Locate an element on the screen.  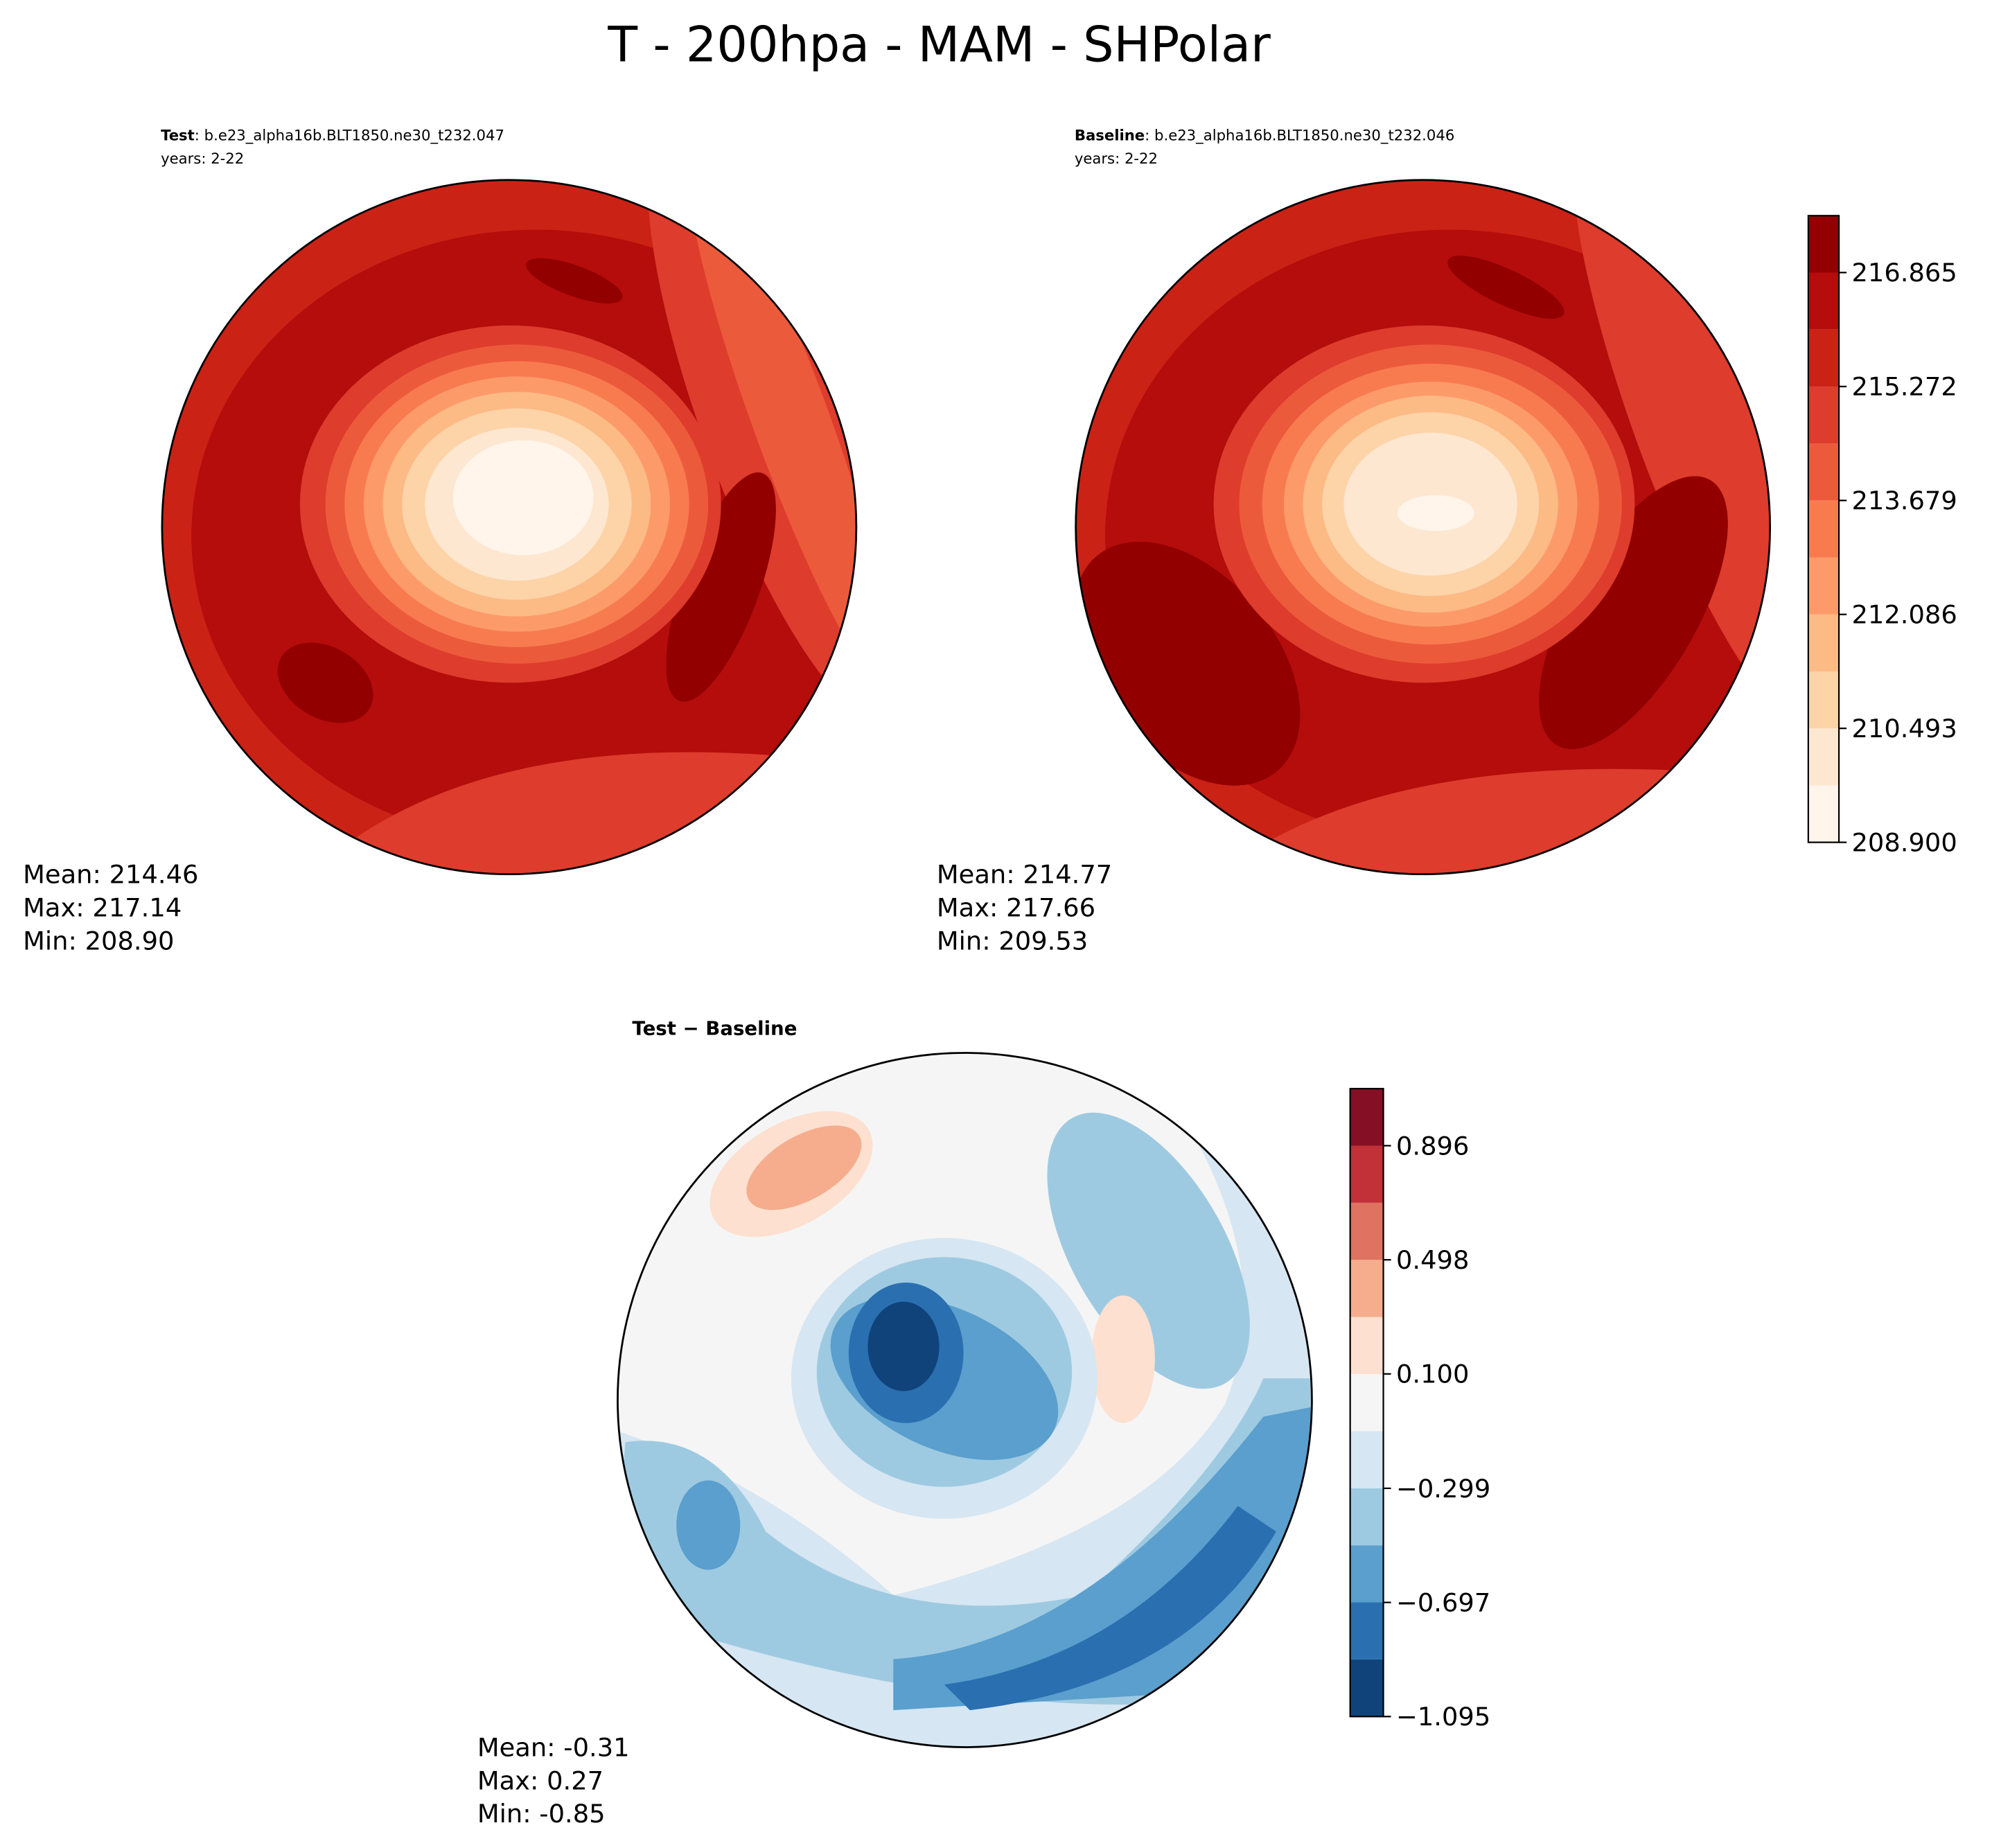
panel-label: Baseline is located at coordinates (1110, 135).